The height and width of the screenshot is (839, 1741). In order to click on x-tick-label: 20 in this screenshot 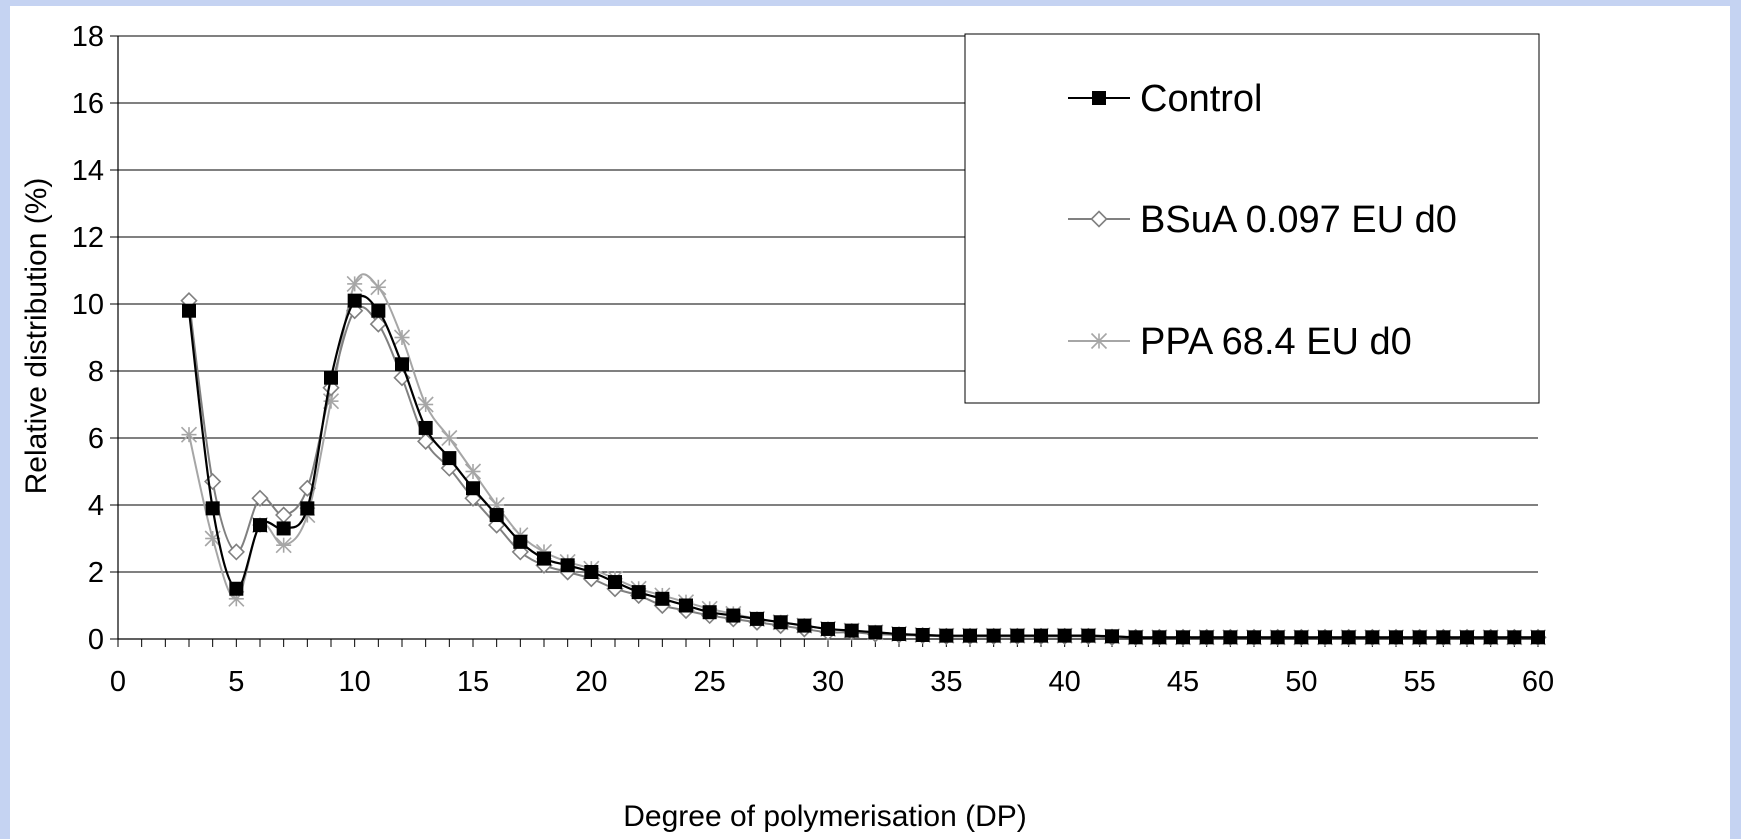, I will do `click(591, 682)`.